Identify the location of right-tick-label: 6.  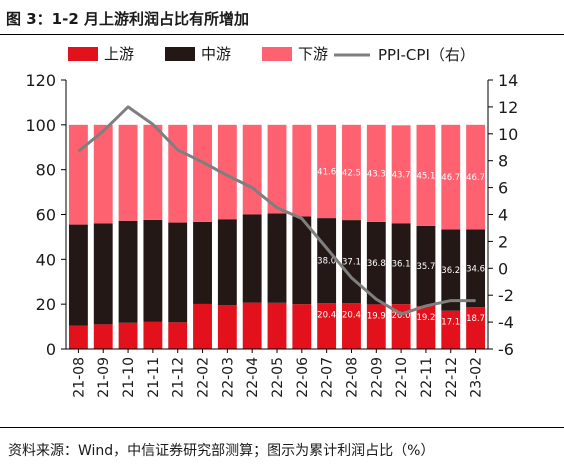
(503, 188).